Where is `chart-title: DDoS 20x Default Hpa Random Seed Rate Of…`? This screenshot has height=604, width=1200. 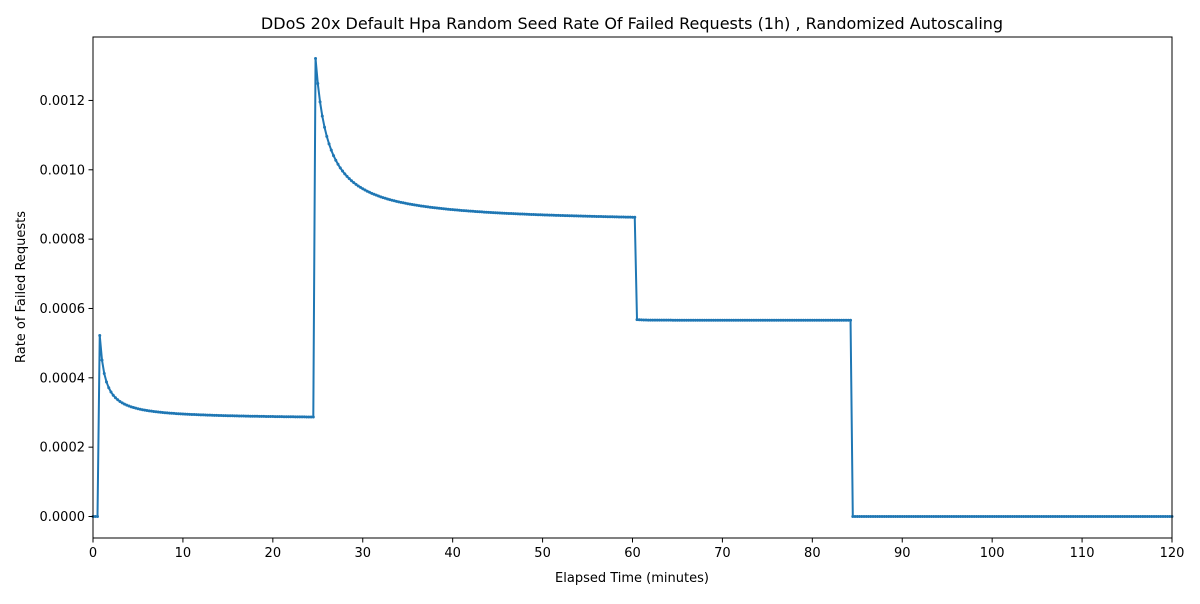
chart-title: DDoS 20x Default Hpa Random Seed Rate Of… is located at coordinates (632, 23).